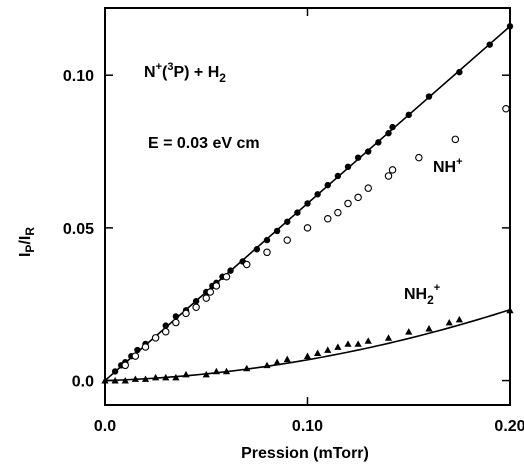 This screenshot has width=524, height=468. Describe the element at coordinates (459, 162) in the screenshot. I see `nh-sup: +` at that location.